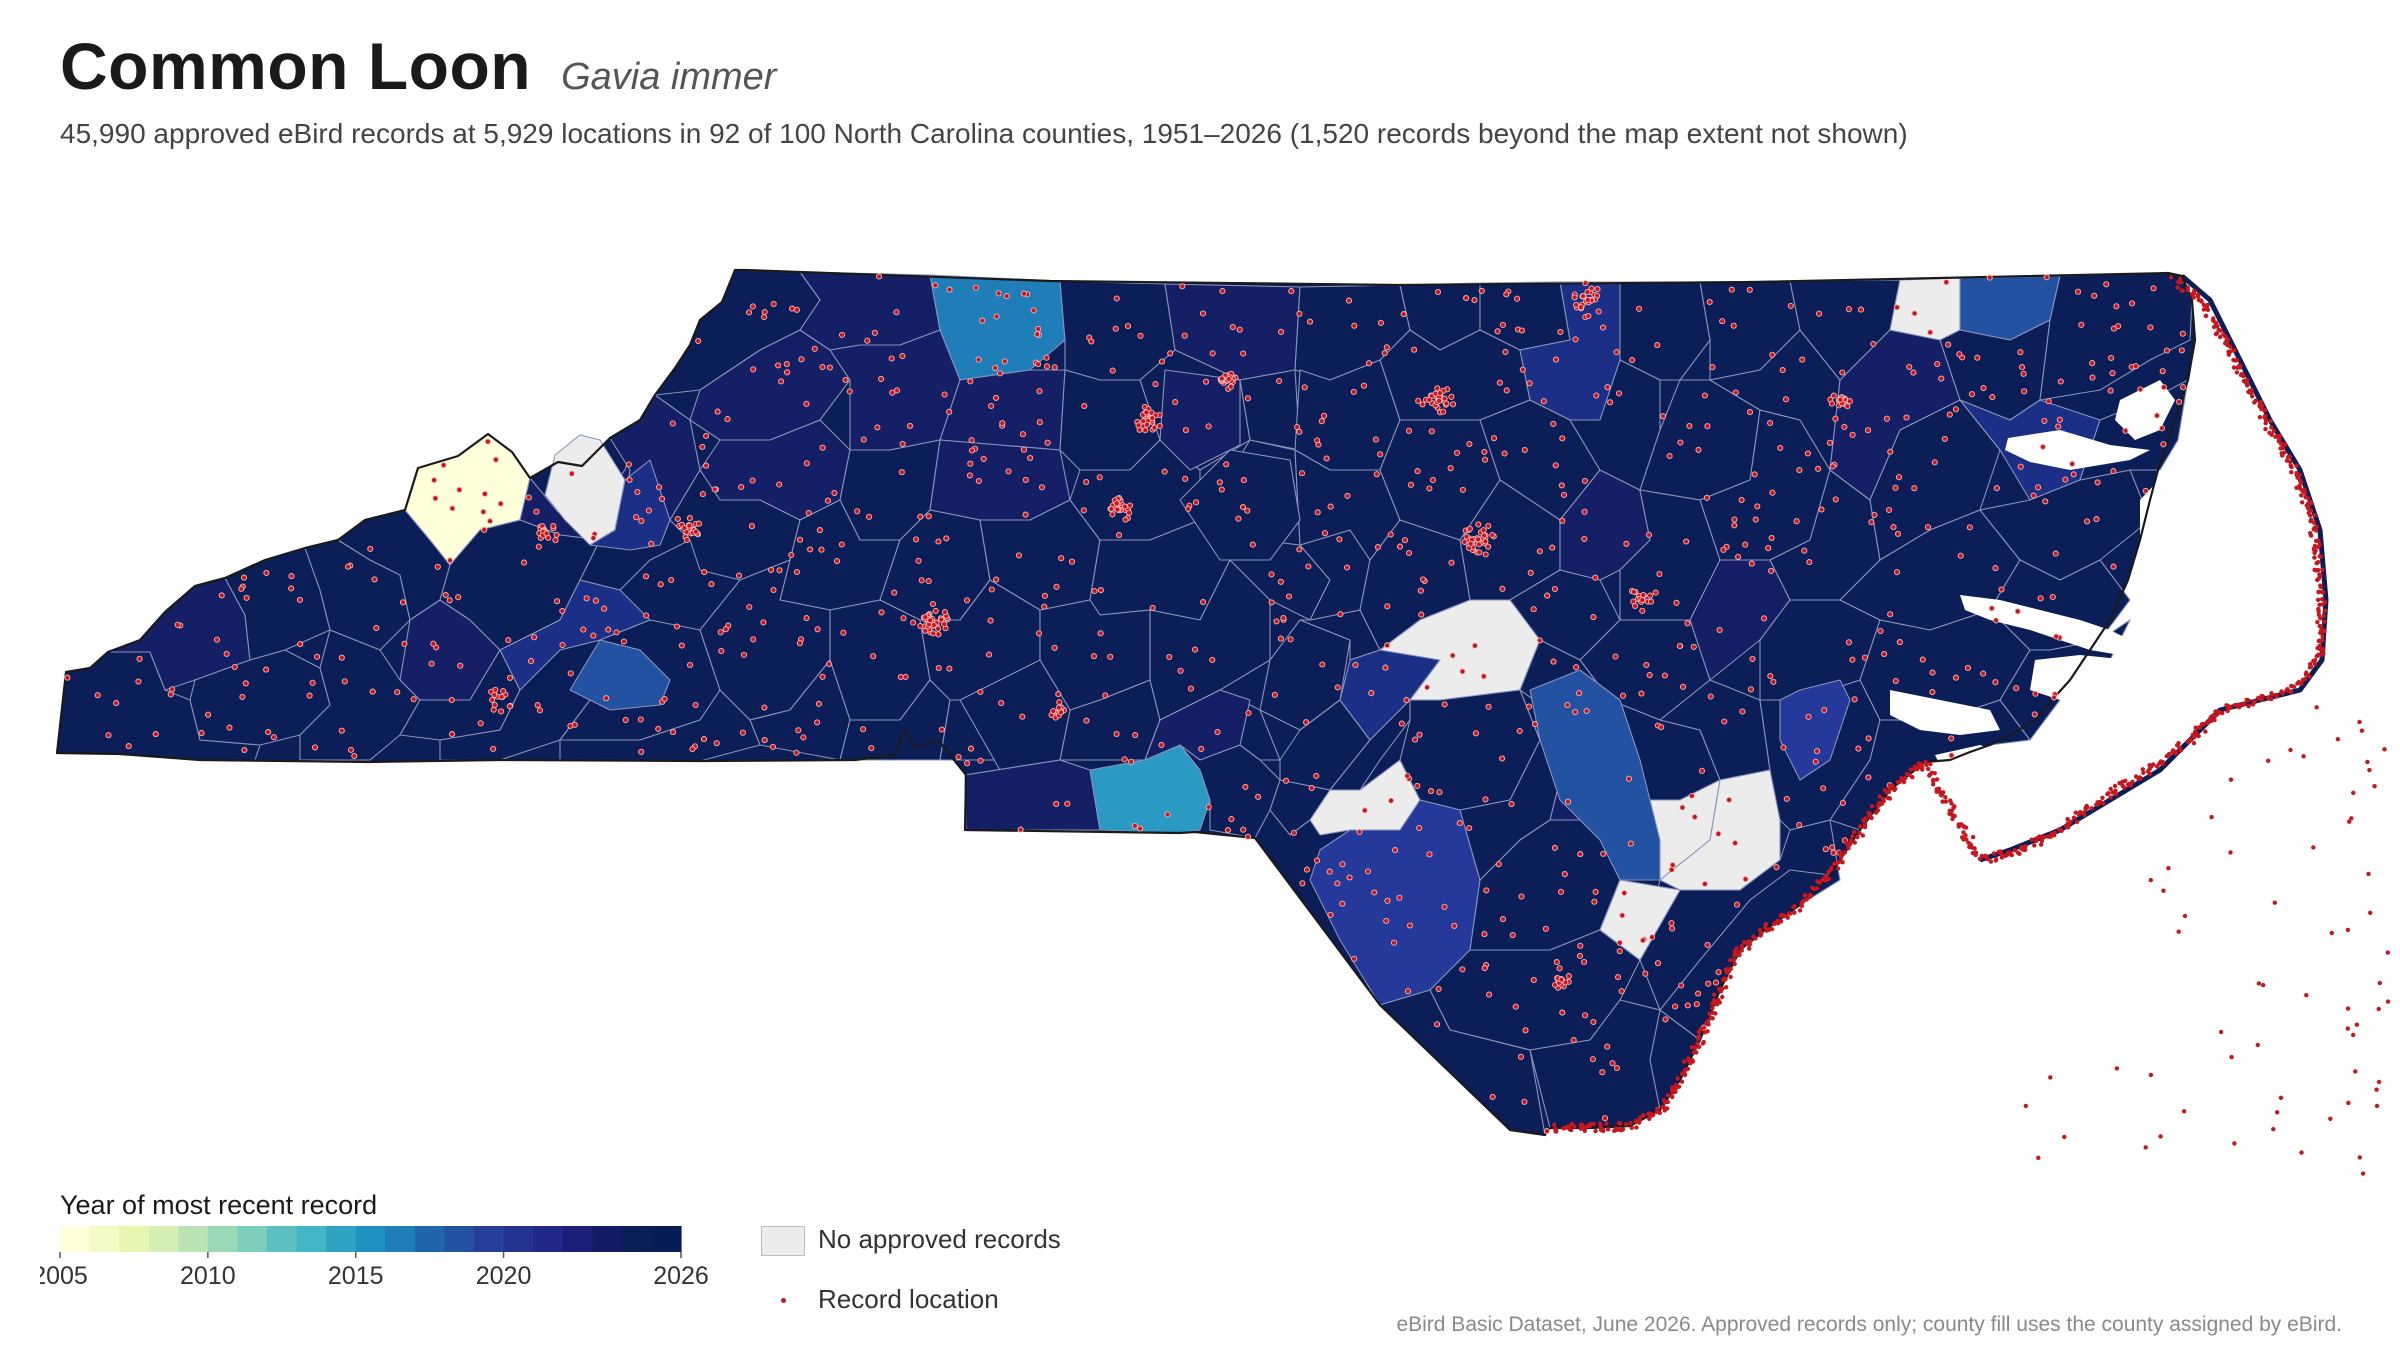 The height and width of the screenshot is (1356, 2400). Describe the element at coordinates (374, 1258) in the screenshot. I see `year-colorbar: 2005 2010 2015 2020 2026` at that location.